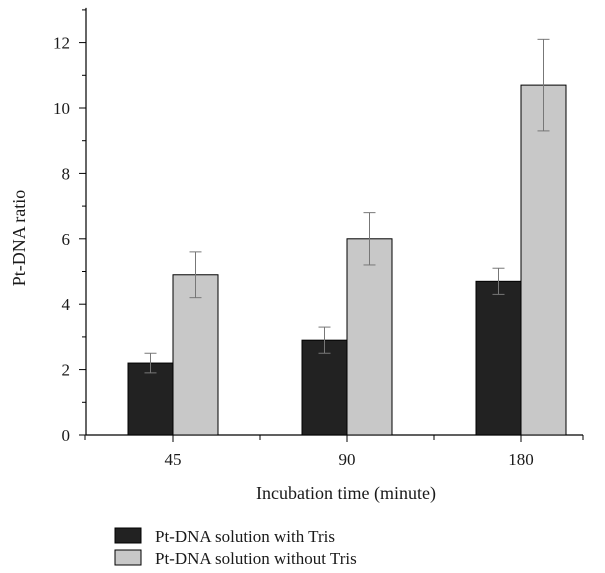  Describe the element at coordinates (66, 435) in the screenshot. I see `y-tick-label: 0` at that location.